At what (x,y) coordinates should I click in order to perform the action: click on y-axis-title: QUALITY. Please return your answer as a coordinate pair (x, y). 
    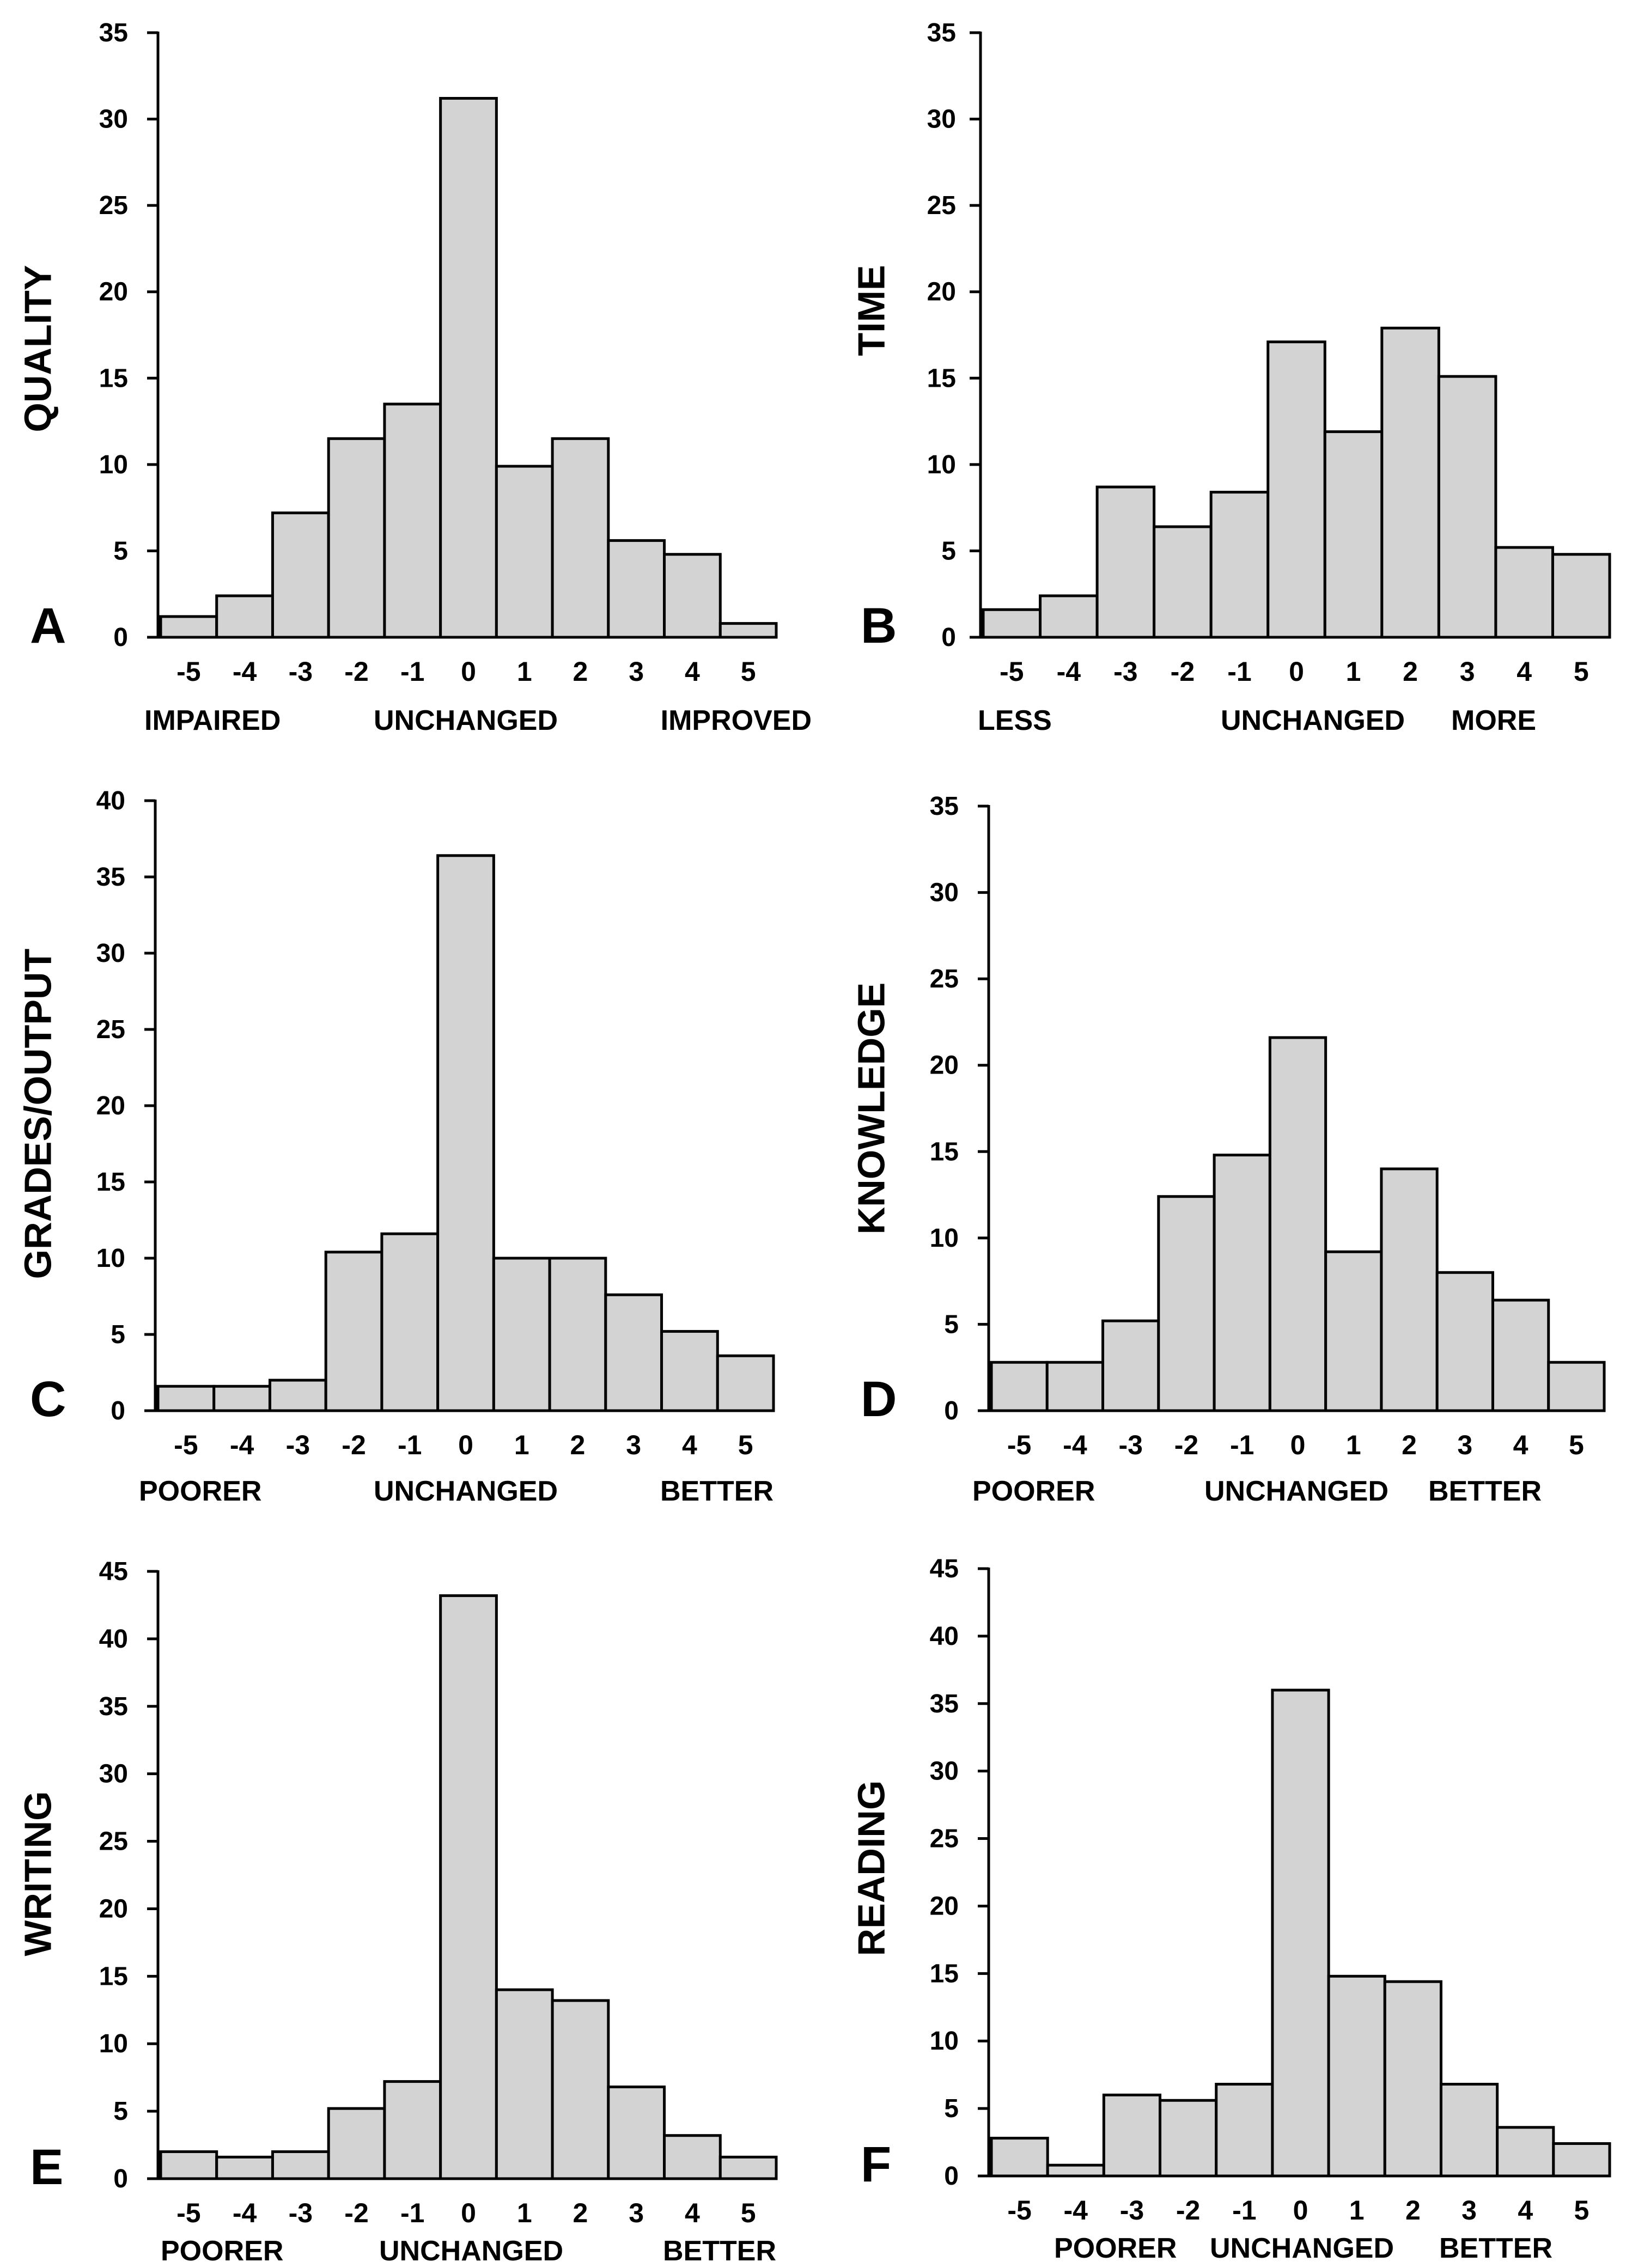
    Looking at the image, I should click on (37, 349).